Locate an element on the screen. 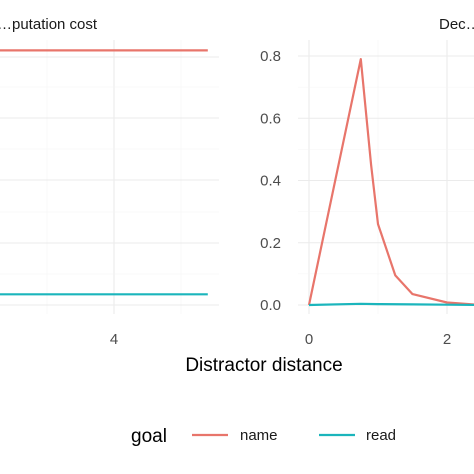 The image size is (474, 474). x-tick-label: 4 is located at coordinates (114, 339).